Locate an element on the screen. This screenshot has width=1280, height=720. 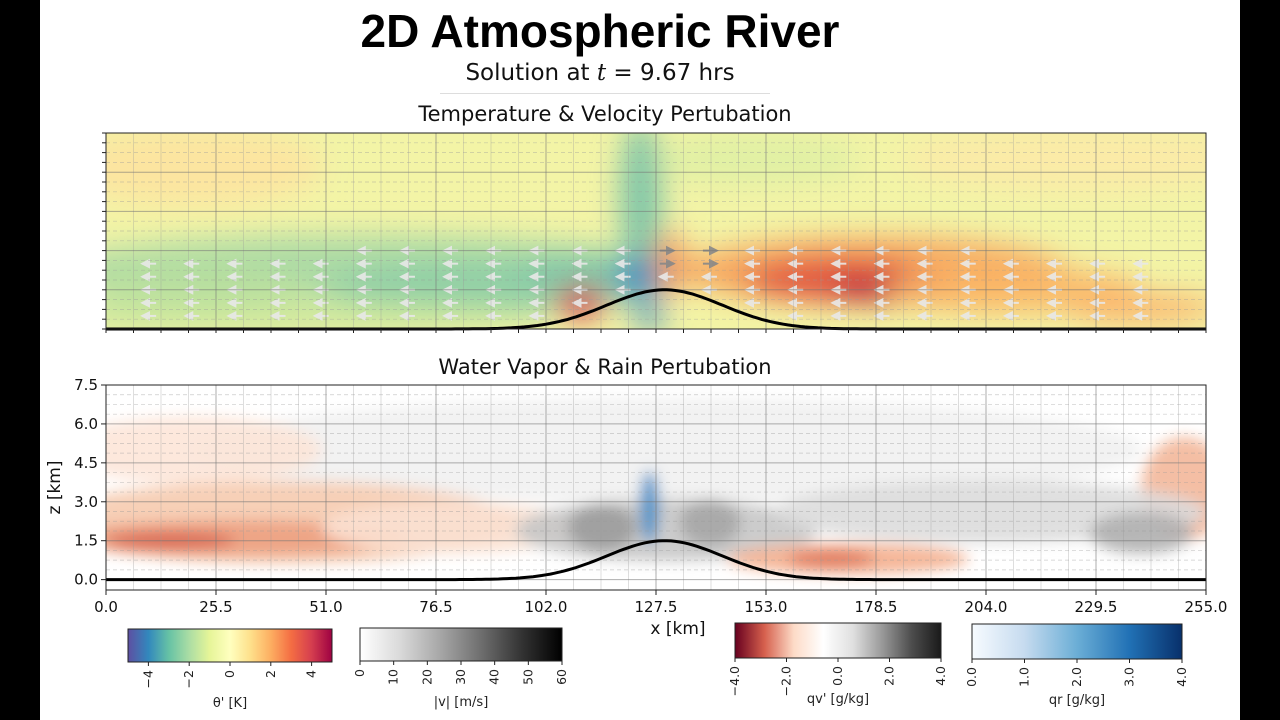
colorbar-label: qr [g/kg] is located at coordinates (1077, 700).